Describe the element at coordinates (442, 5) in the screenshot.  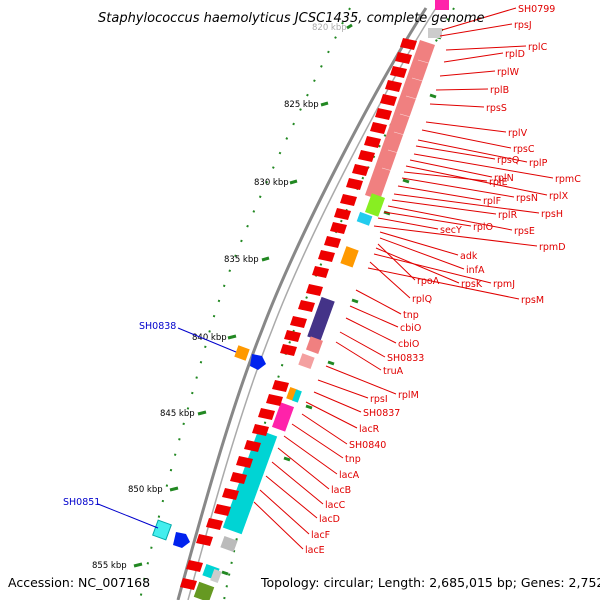
I see `magenta-top-block` at that location.